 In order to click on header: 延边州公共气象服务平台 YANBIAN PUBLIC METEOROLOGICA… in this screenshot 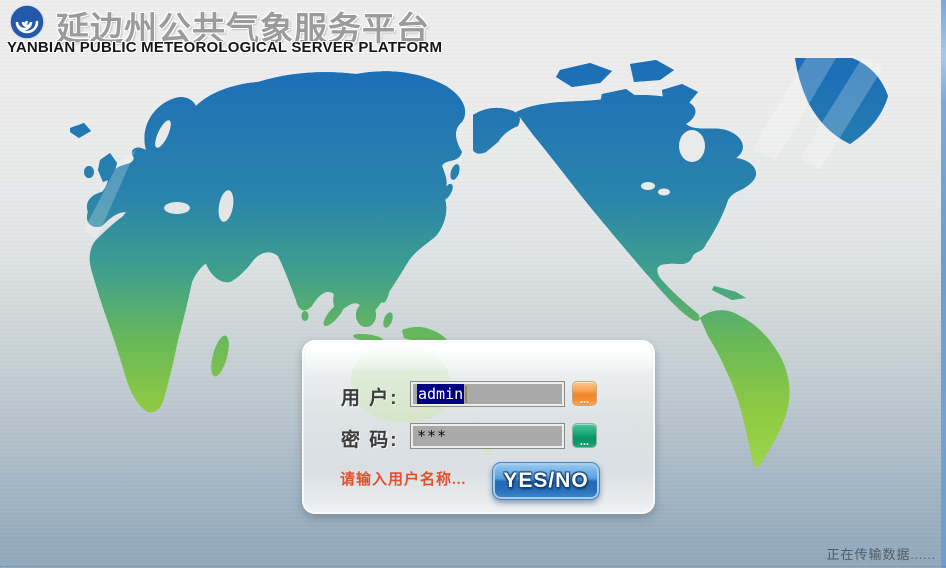, I will do `click(235, 29)`.